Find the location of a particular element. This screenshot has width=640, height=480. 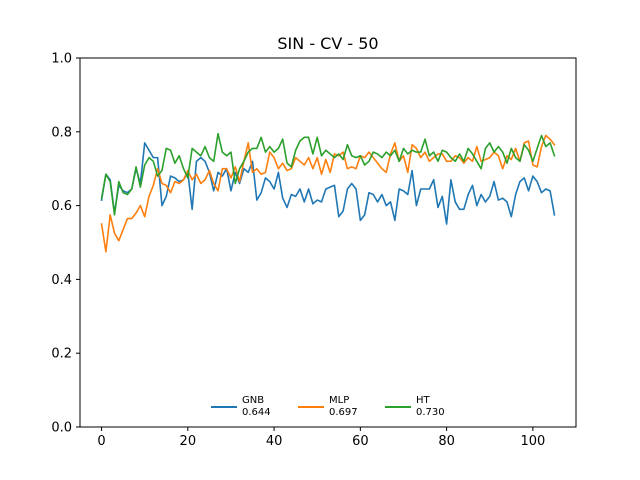

y-tick-label: 0.0 is located at coordinates (61, 428).